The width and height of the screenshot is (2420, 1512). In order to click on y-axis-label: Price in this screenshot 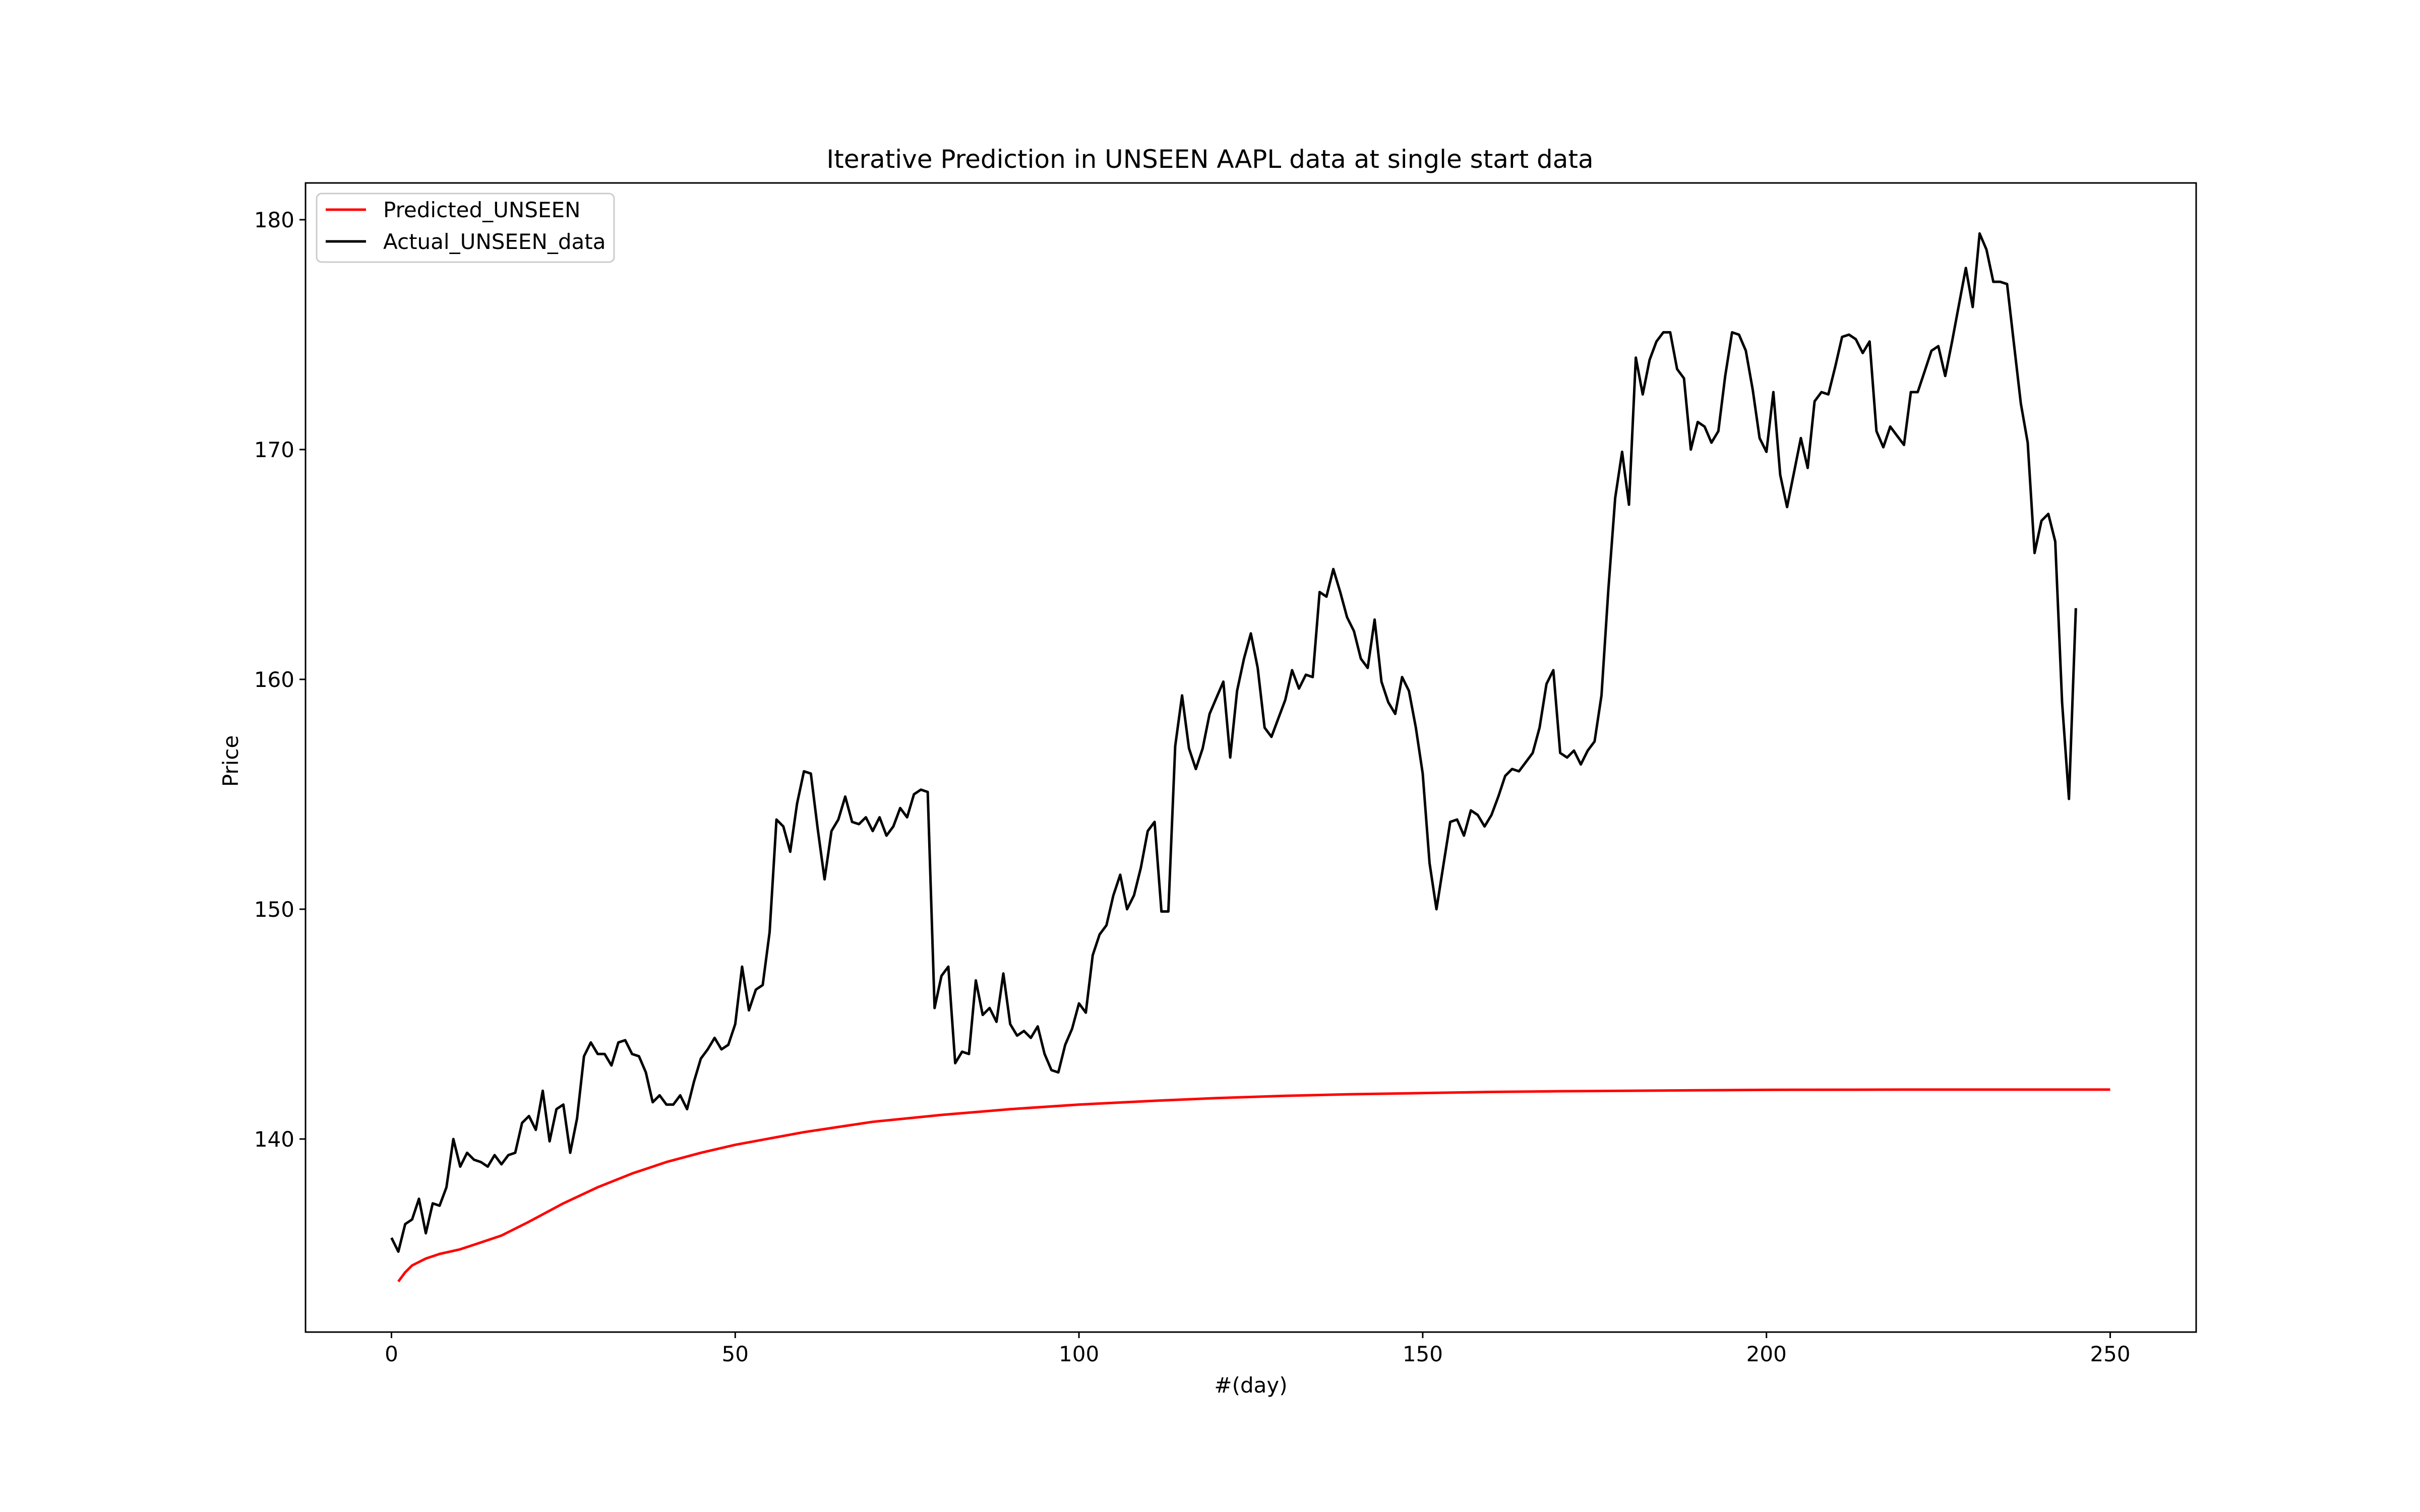, I will do `click(230, 761)`.